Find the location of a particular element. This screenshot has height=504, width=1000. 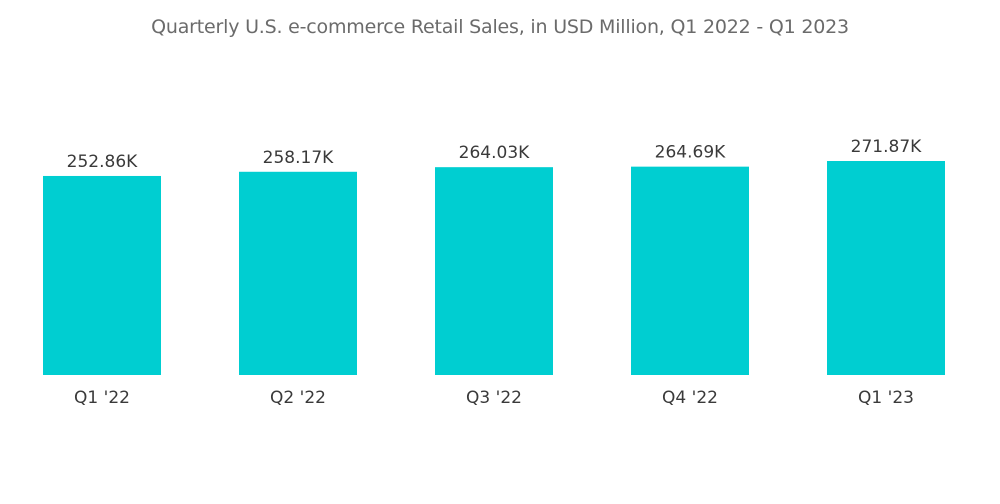

x-tick-label-4: Q4 '22 is located at coordinates (690, 398).